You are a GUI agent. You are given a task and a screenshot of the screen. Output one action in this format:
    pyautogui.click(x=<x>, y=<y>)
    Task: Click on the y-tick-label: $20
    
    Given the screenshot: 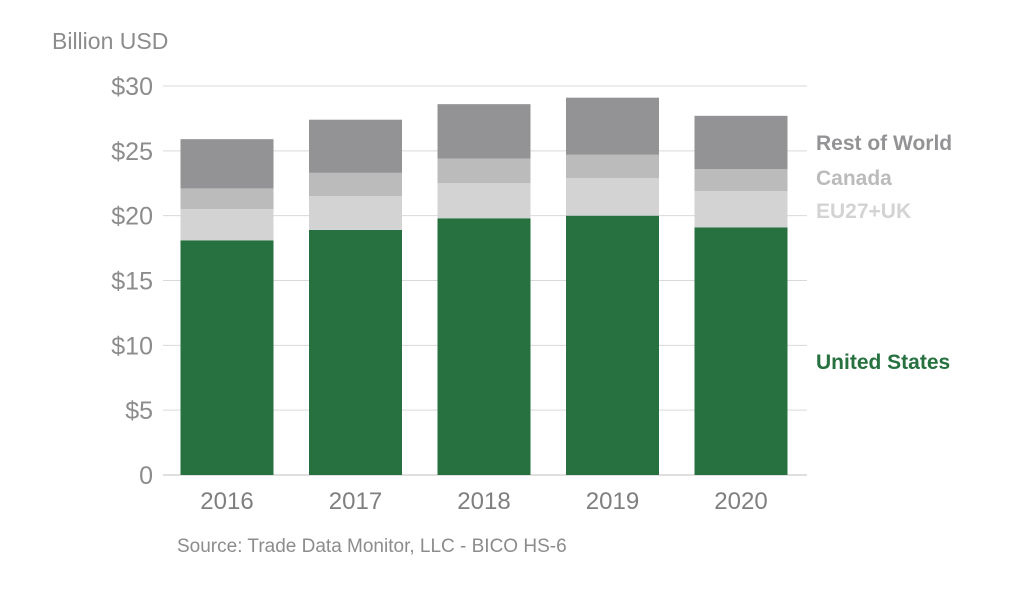 What is the action you would take?
    pyautogui.click(x=132, y=217)
    